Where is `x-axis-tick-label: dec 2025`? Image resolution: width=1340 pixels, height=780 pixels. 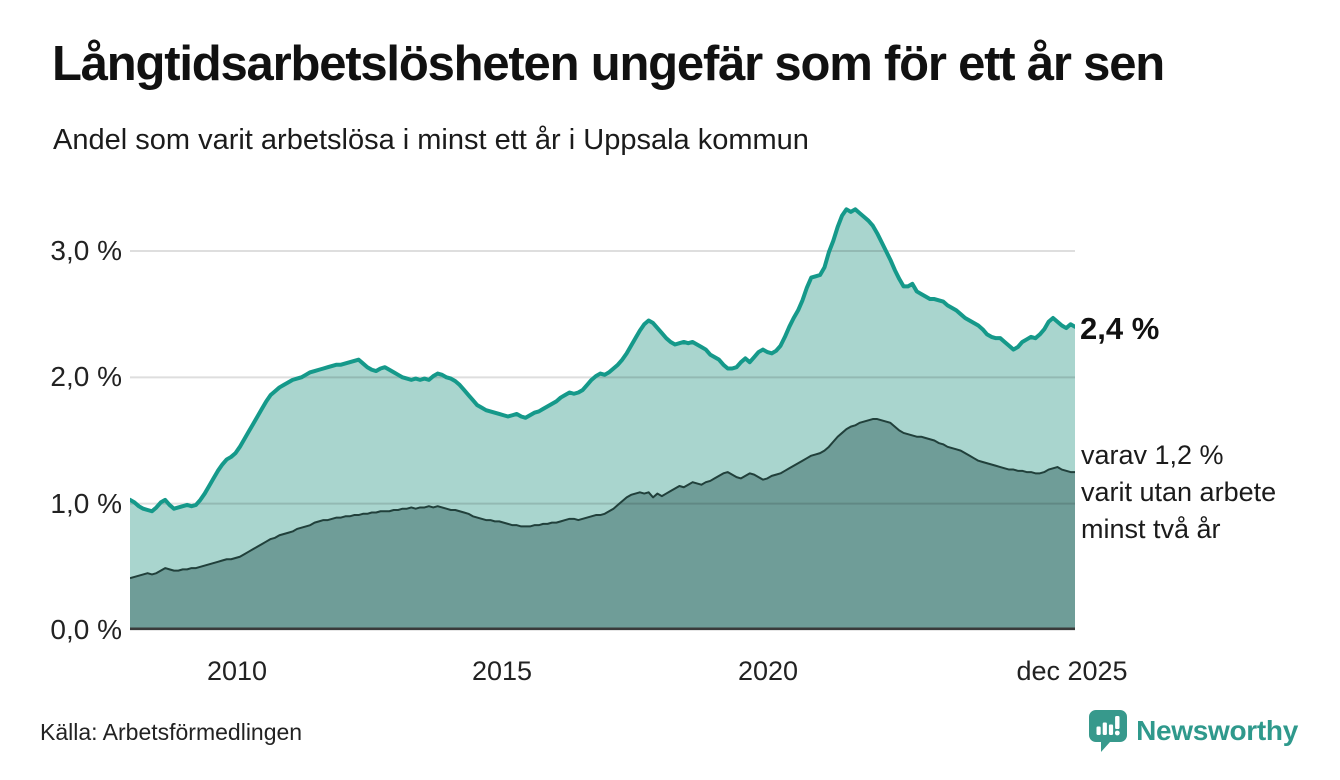
x-axis-tick-label: dec 2025 is located at coordinates (1072, 671).